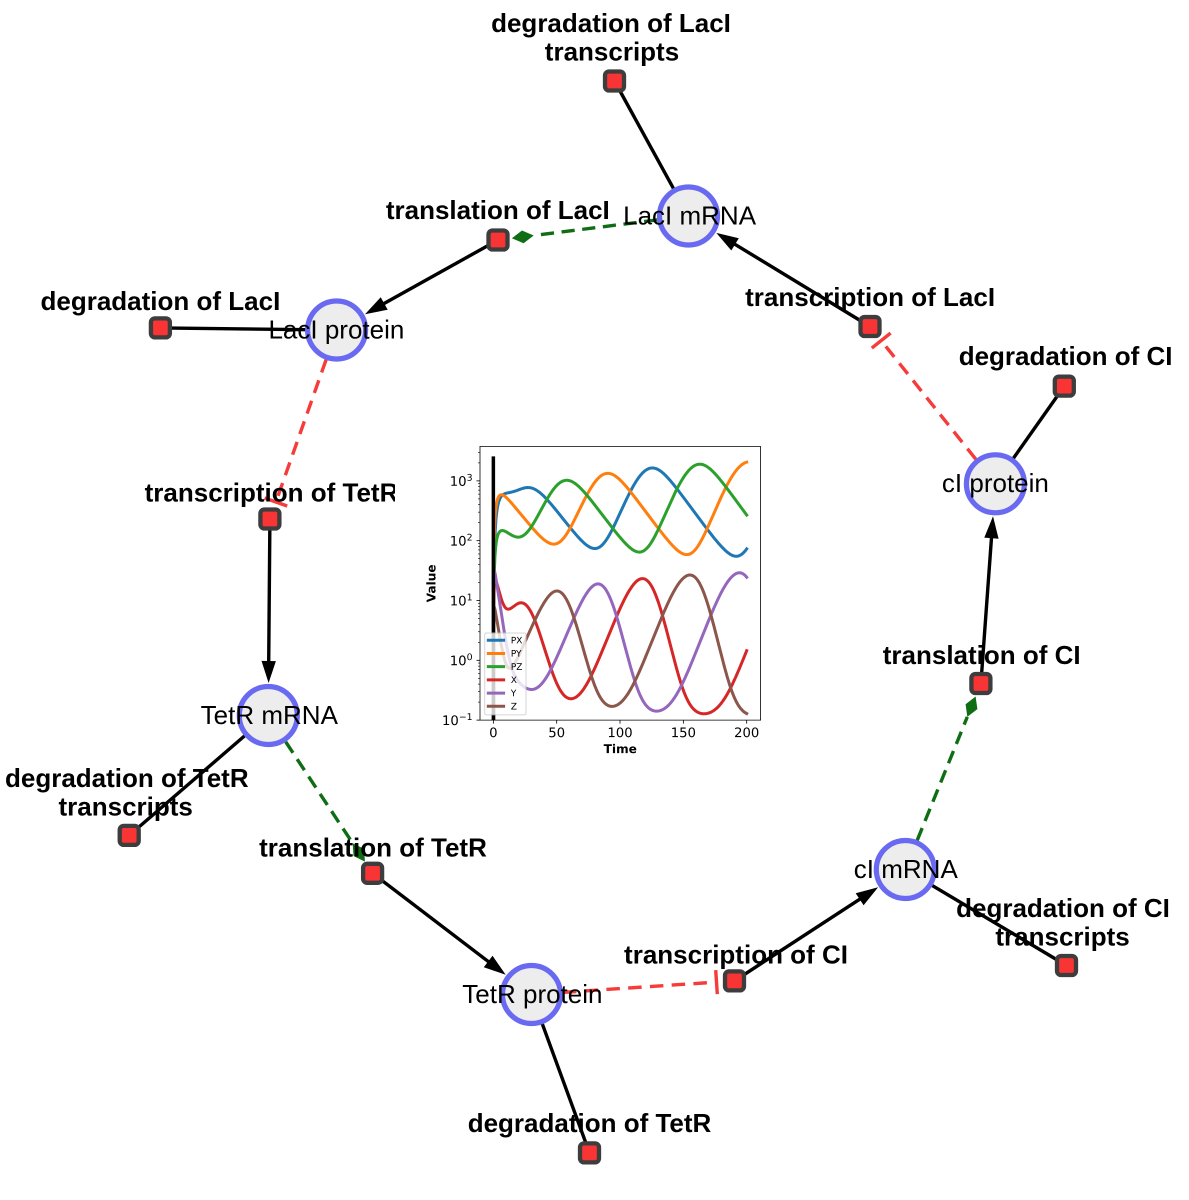 The height and width of the screenshot is (1200, 1189). I want to click on svg-text: cI protein, so click(995, 483).